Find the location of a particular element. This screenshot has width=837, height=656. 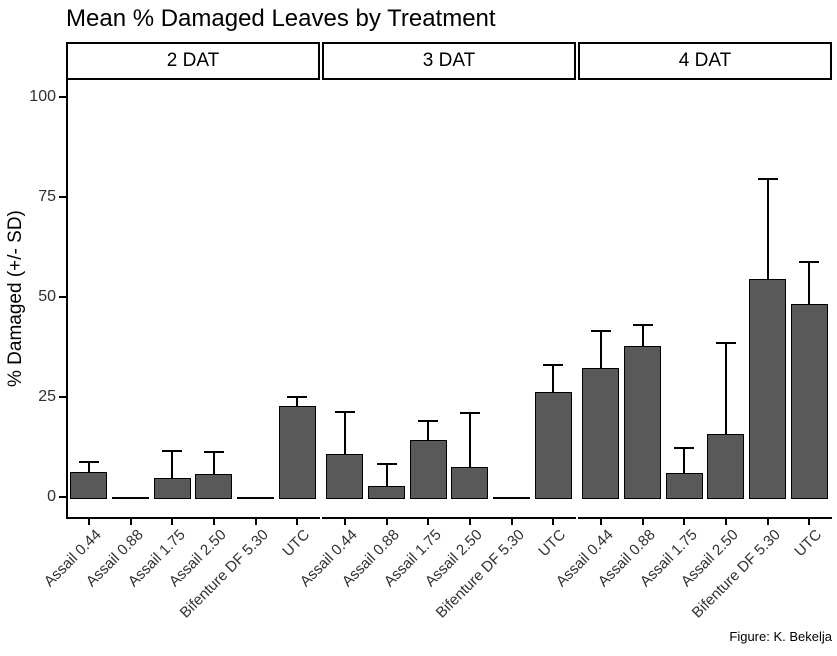

facet-strip: 4 DAT is located at coordinates (705, 61).